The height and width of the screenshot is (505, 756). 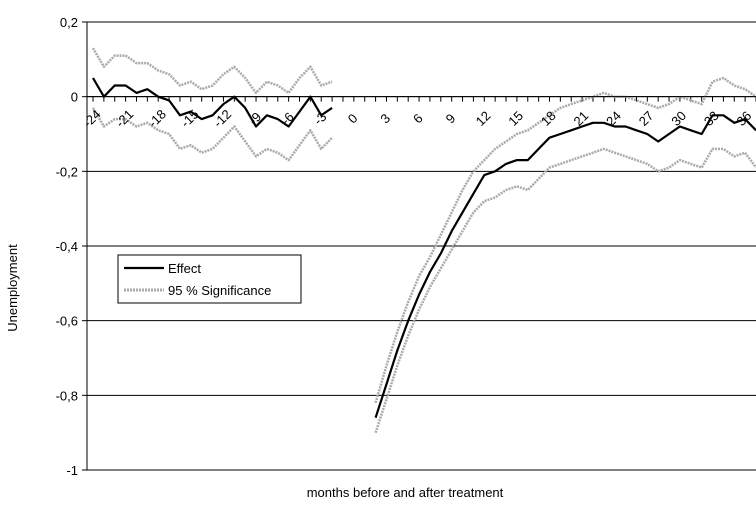 What do you see at coordinates (678, 118) in the screenshot?
I see `x-tick-label: 30` at bounding box center [678, 118].